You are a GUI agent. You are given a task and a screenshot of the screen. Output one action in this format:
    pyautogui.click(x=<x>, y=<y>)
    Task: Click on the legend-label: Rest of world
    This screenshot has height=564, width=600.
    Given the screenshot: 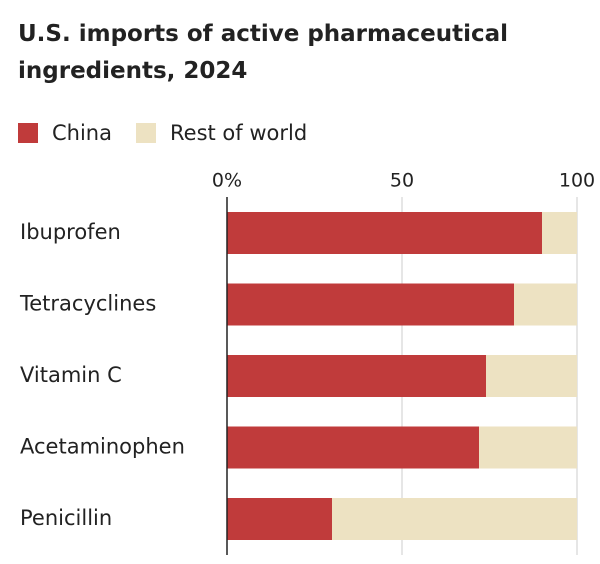 What is the action you would take?
    pyautogui.click(x=238, y=133)
    